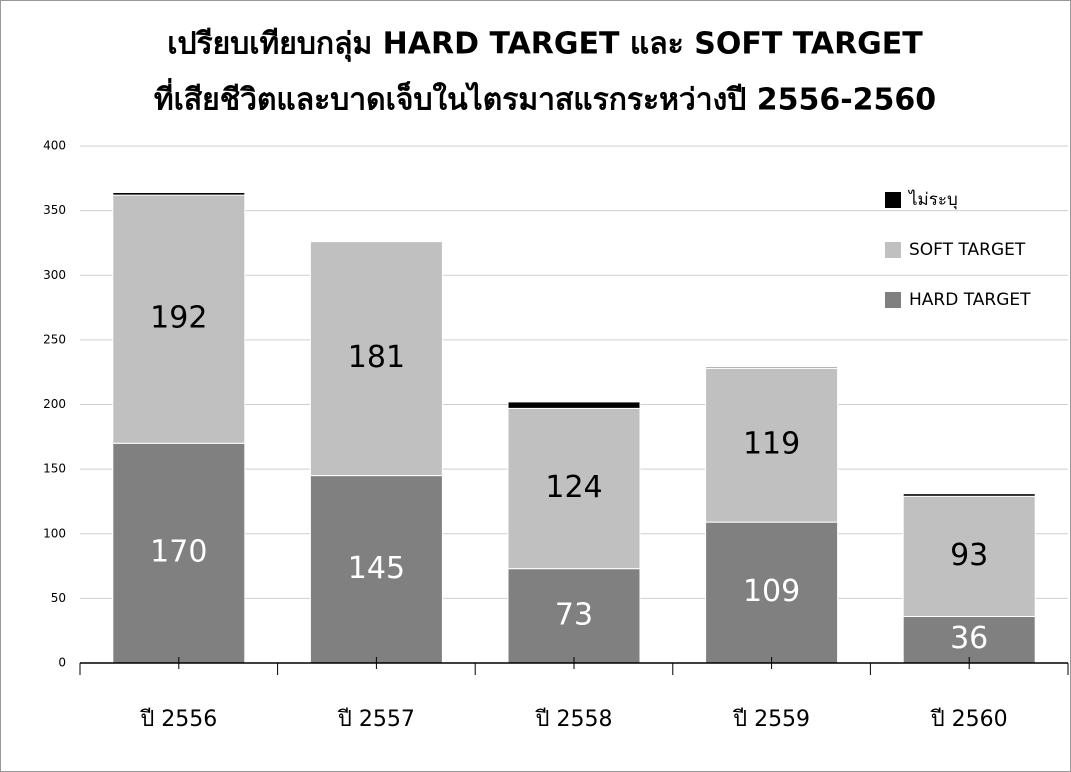  Describe the element at coordinates (967, 250) in the screenshot. I see `legend-label: SOFT TARGET` at that location.